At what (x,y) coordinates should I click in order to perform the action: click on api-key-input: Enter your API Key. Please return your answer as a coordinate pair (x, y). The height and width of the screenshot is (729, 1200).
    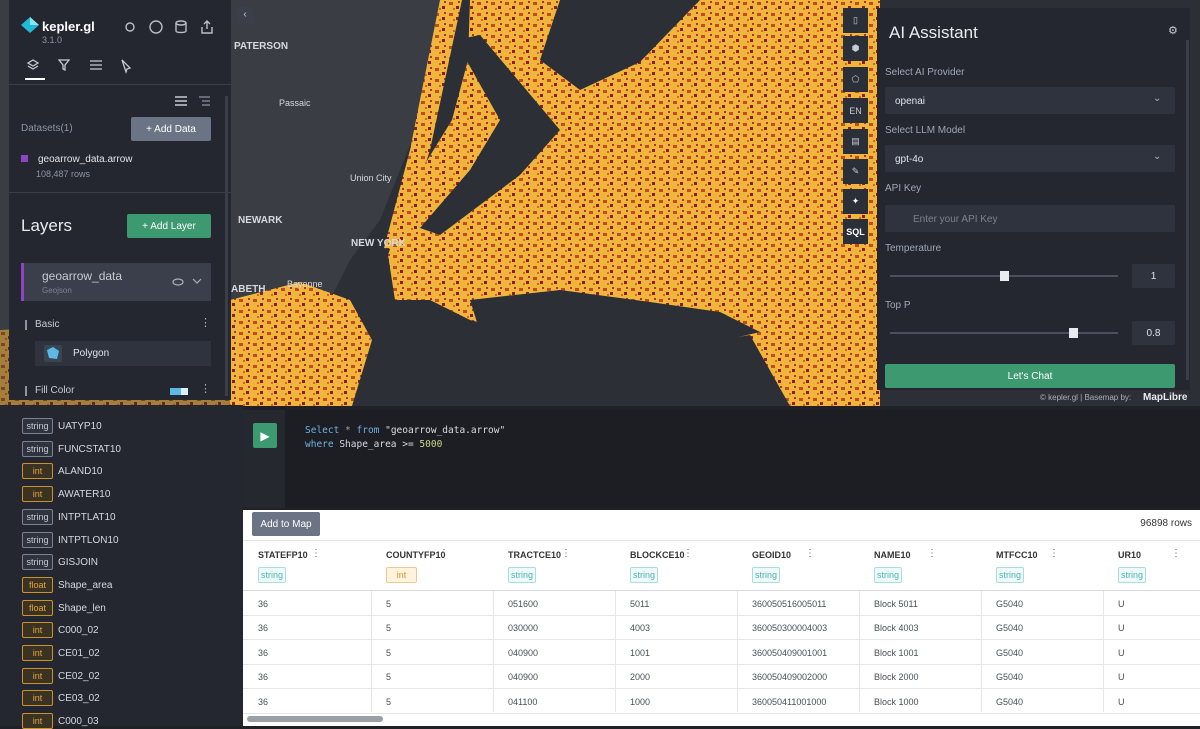
    Looking at the image, I should click on (1030, 218).